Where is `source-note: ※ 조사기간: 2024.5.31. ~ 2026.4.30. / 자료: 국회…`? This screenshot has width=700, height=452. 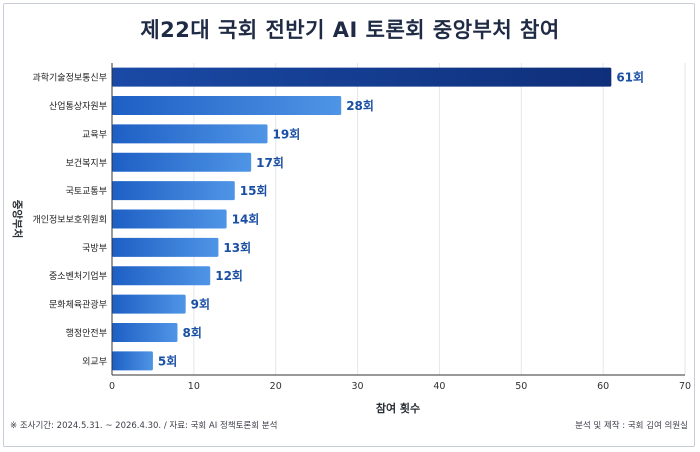
source-note: ※ 조사기간: 2024.5.31. ~ 2026.4.30. / 자료: 국회… is located at coordinates (144, 426).